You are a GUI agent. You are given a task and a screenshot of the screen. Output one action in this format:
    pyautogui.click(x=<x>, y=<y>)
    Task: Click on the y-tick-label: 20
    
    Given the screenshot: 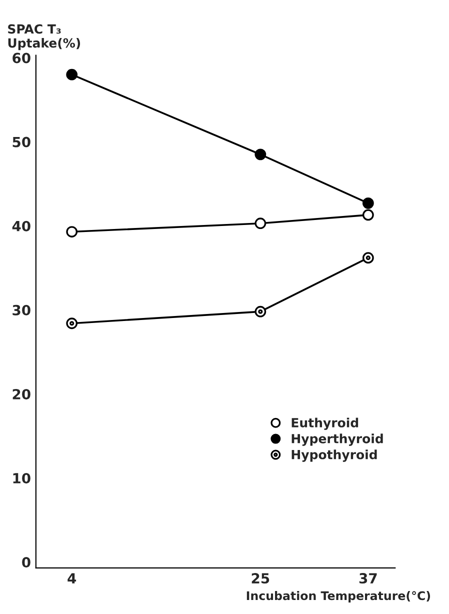 What is the action you would take?
    pyautogui.click(x=21, y=394)
    